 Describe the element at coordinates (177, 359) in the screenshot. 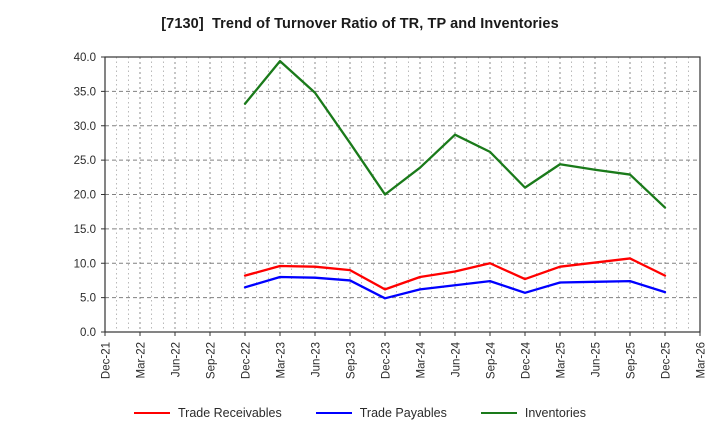

I see `x-axis-tick-label: Jun-22` at that location.